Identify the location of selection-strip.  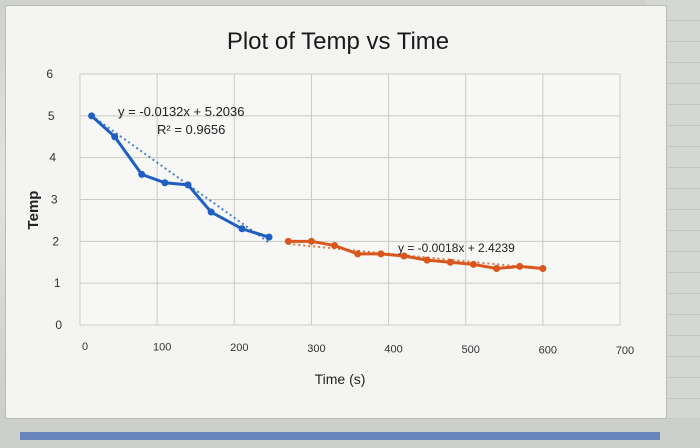
(340, 436).